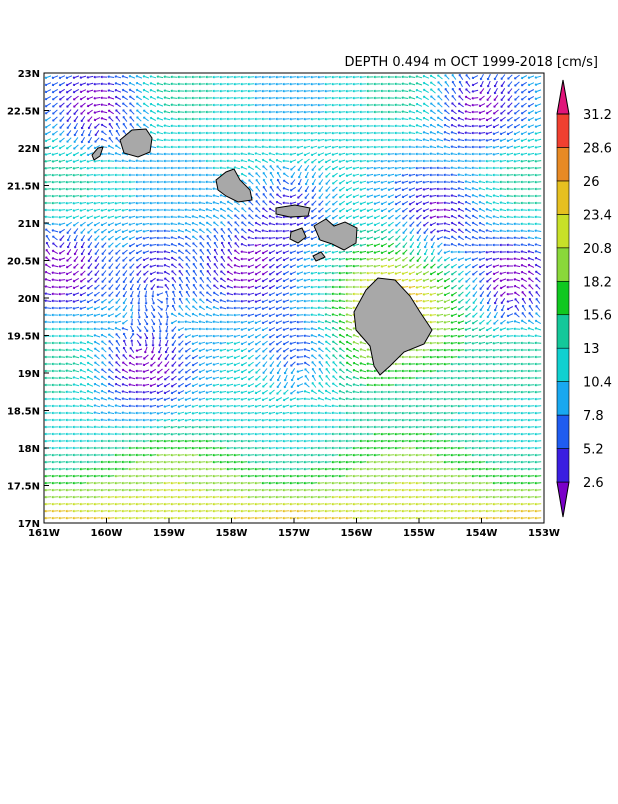  What do you see at coordinates (563, 465) in the screenshot?
I see `colorbar-segment` at bounding box center [563, 465].